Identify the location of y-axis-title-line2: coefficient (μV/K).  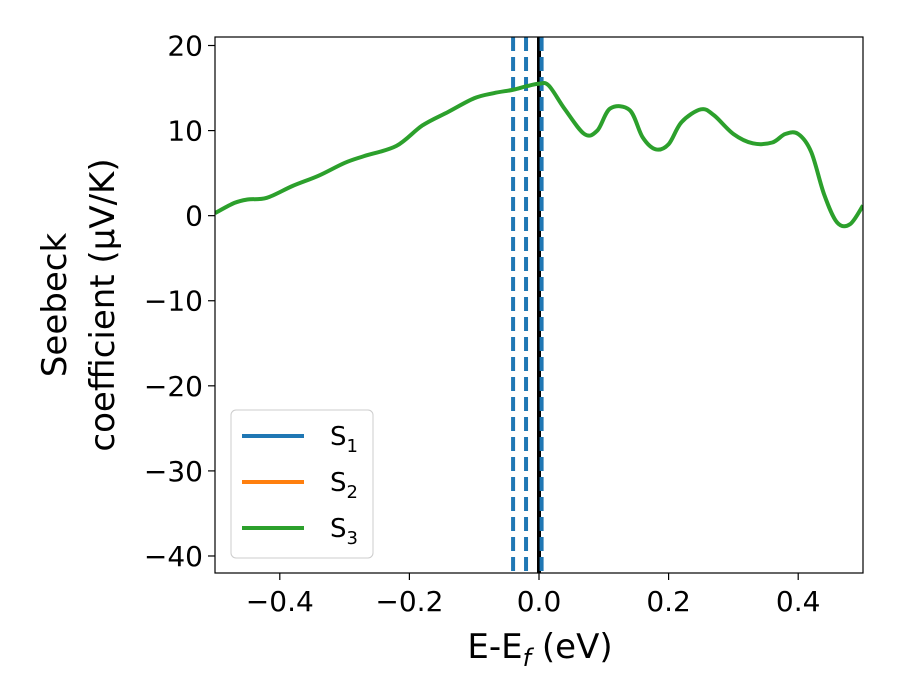
(103, 304).